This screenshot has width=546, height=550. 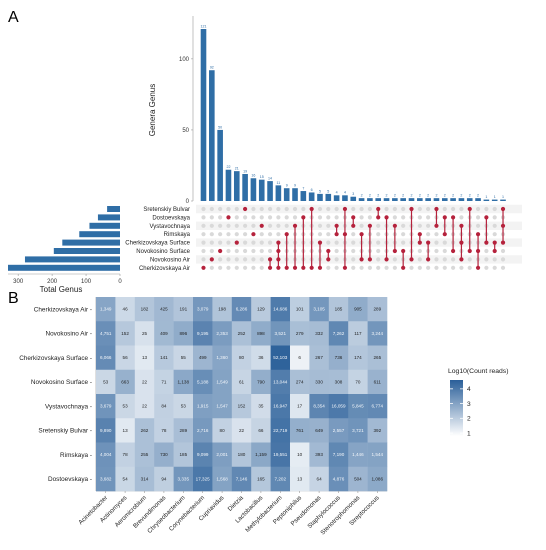 What do you see at coordinates (319, 357) in the screenshot?
I see `heatmap-cell-value: 267` at bounding box center [319, 357].